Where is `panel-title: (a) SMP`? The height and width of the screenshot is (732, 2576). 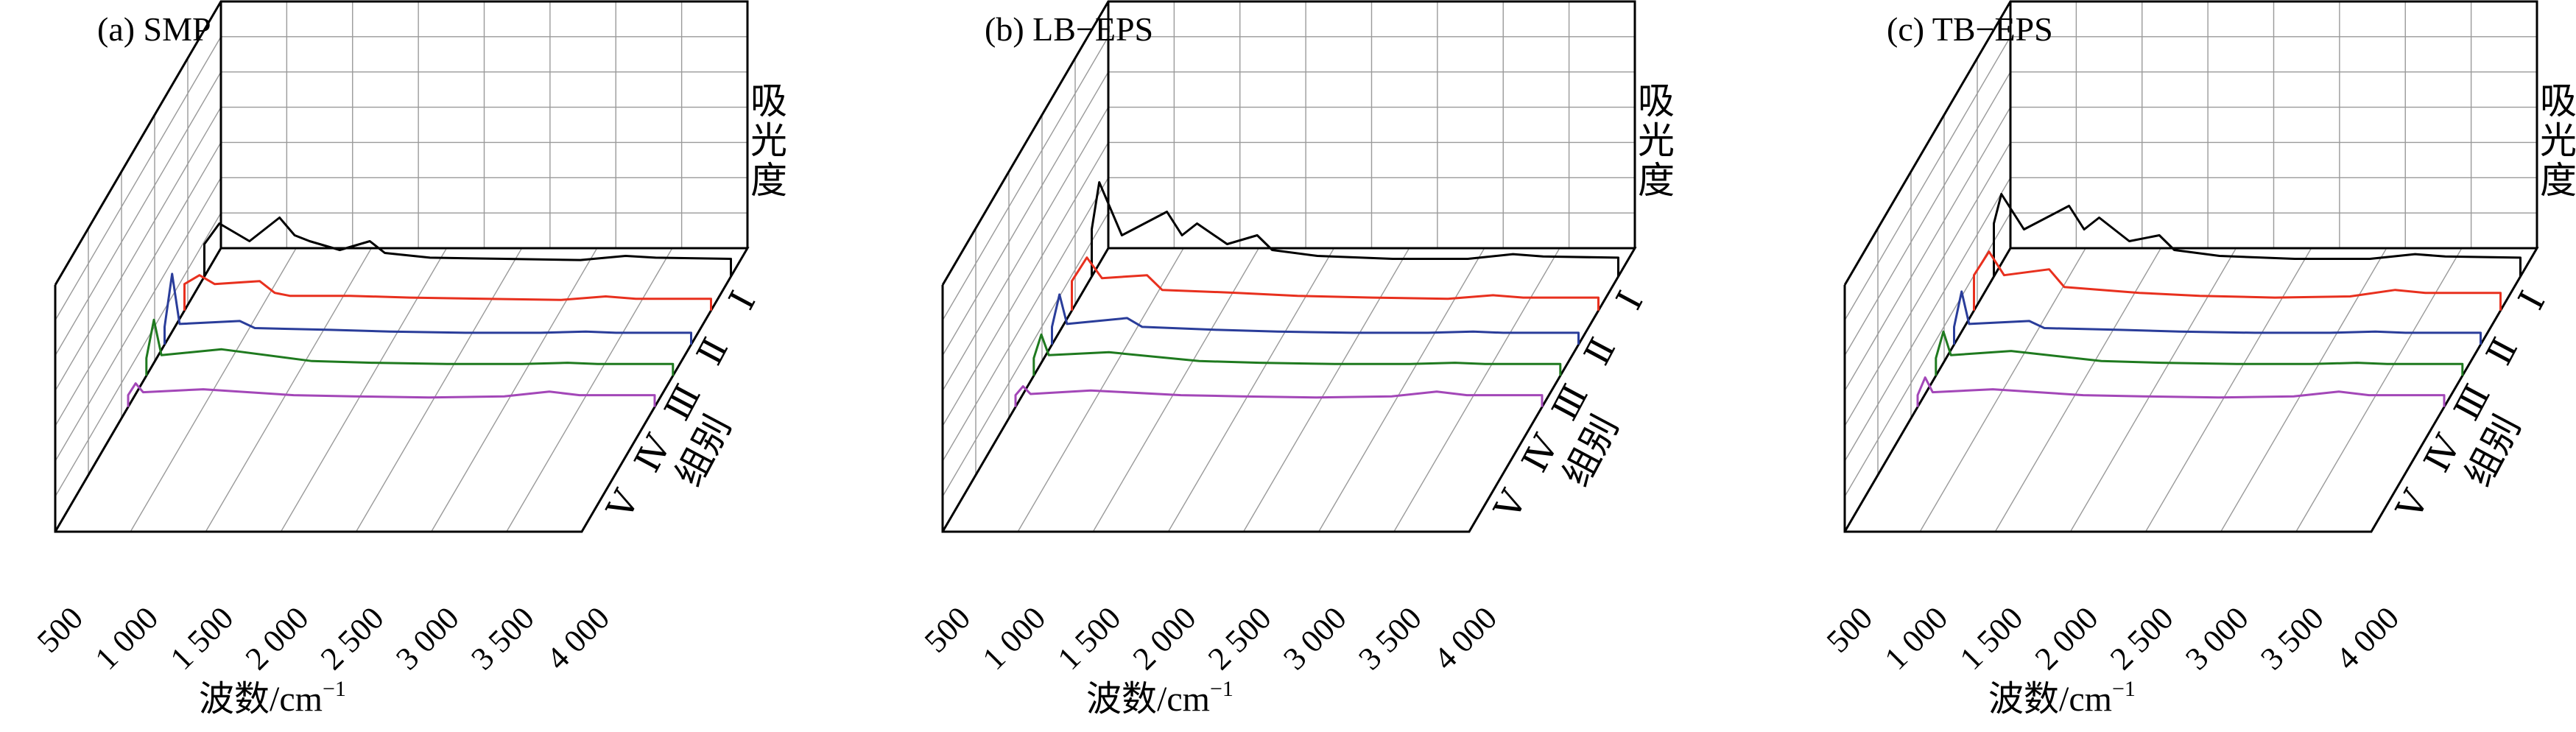 panel-title: (a) SMP is located at coordinates (154, 29).